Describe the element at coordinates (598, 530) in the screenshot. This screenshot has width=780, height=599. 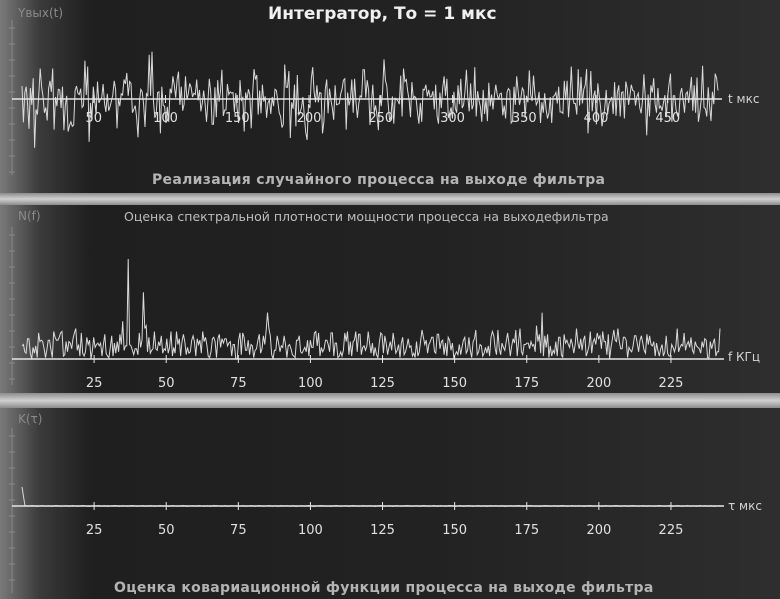
I see `covariance-x-tick-label: 200` at that location.